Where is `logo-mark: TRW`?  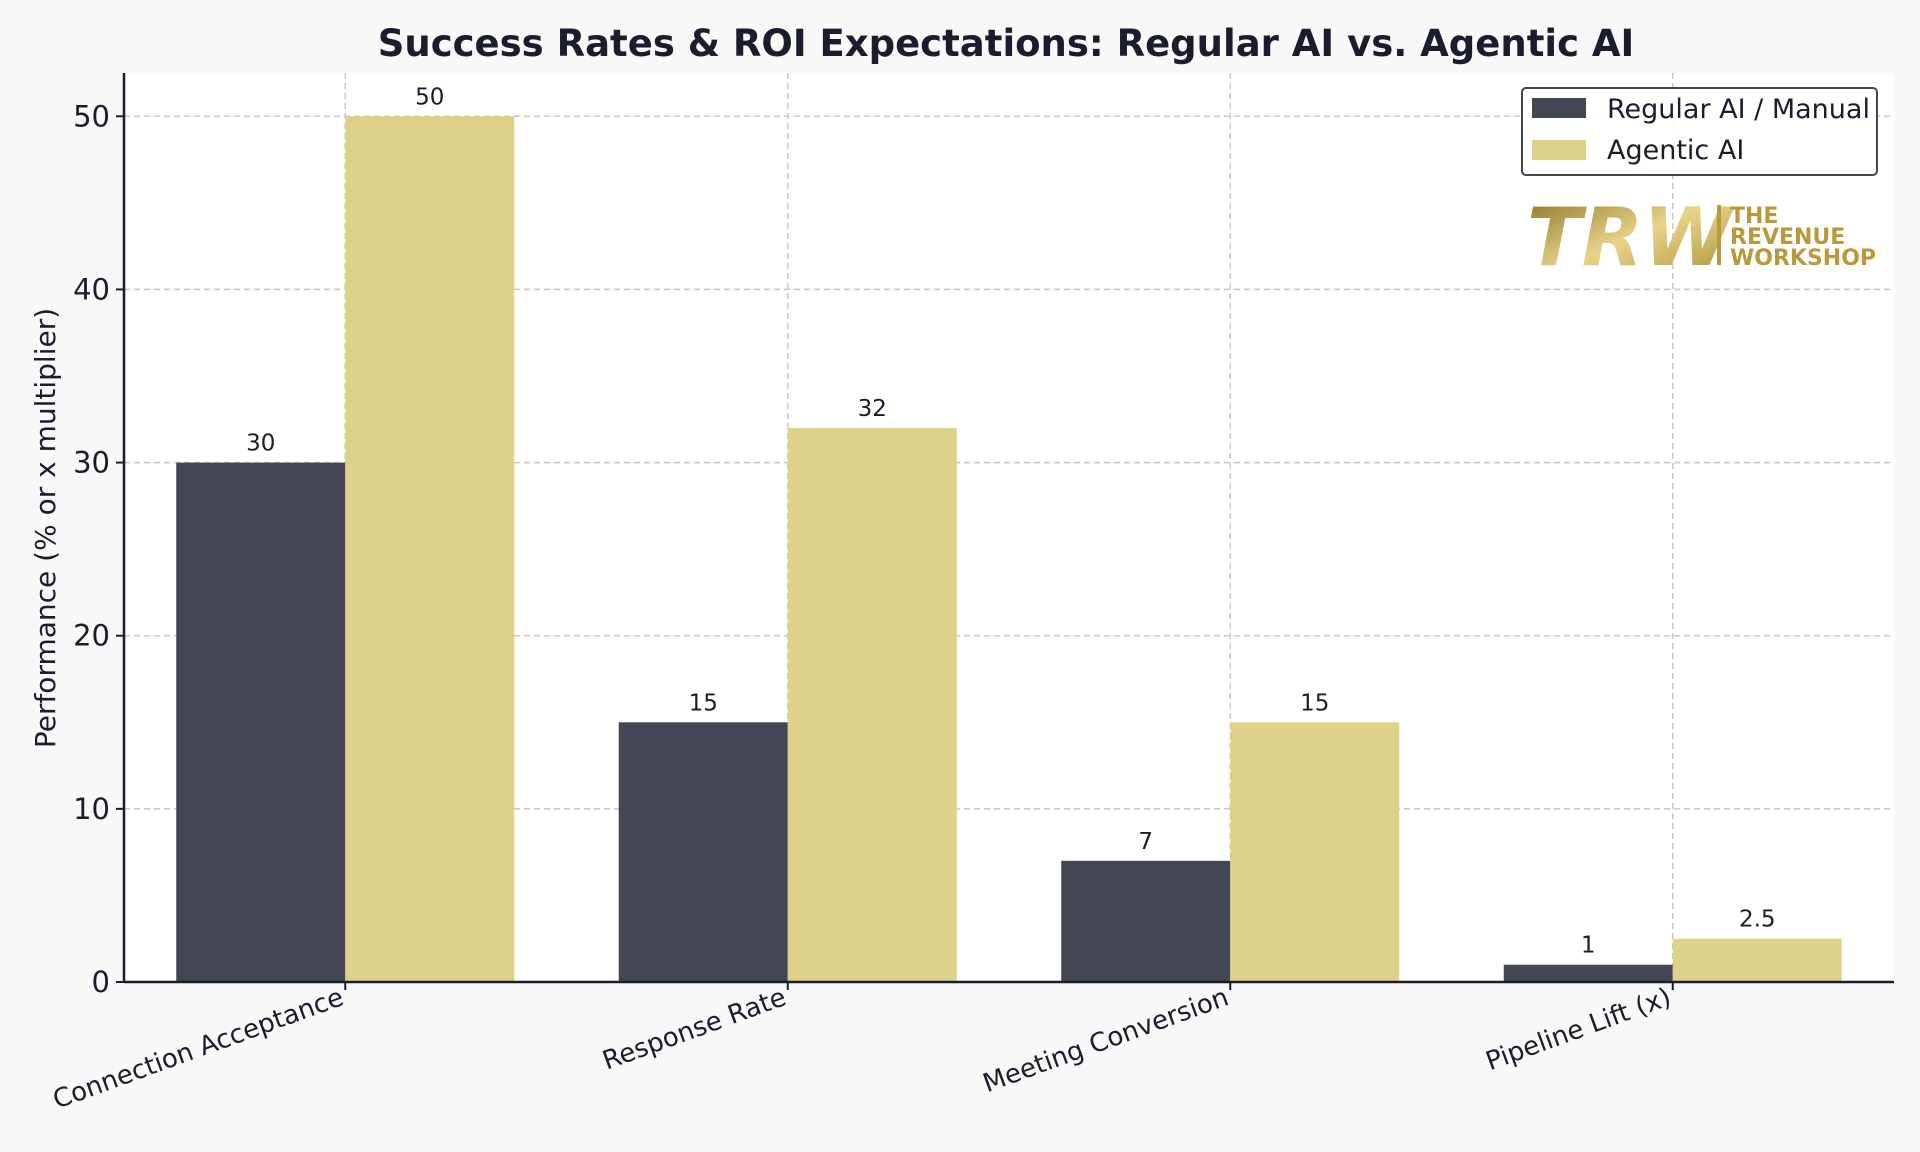
logo-mark: TRW is located at coordinates (1631, 237).